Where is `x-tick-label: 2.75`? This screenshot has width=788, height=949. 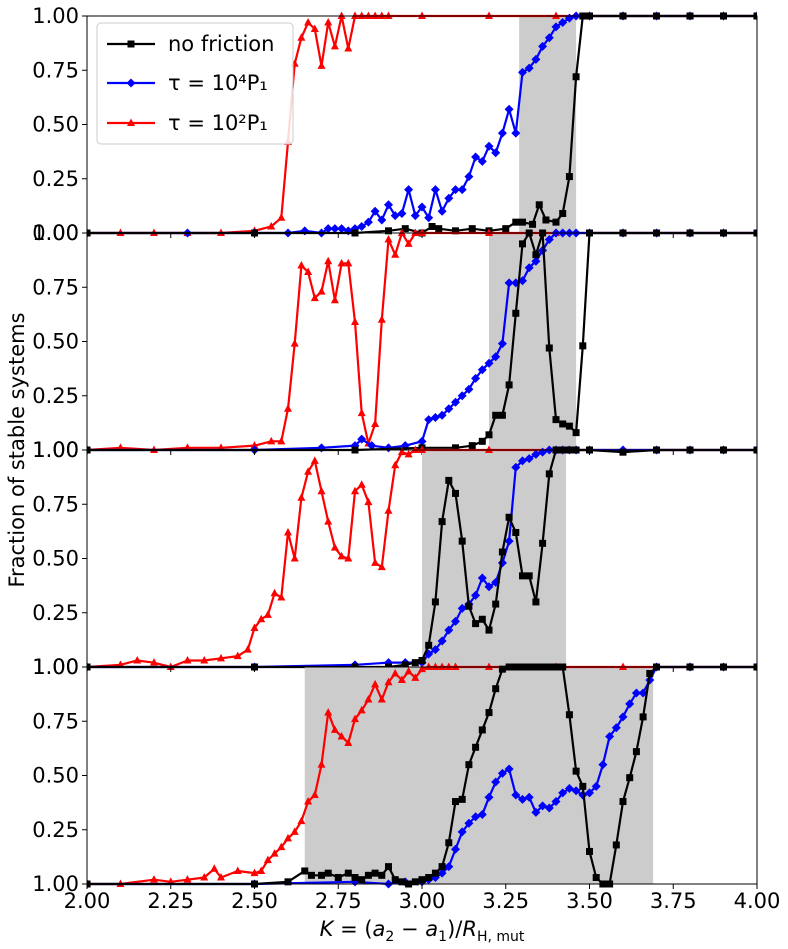 x-tick-label: 2.75 is located at coordinates (338, 901).